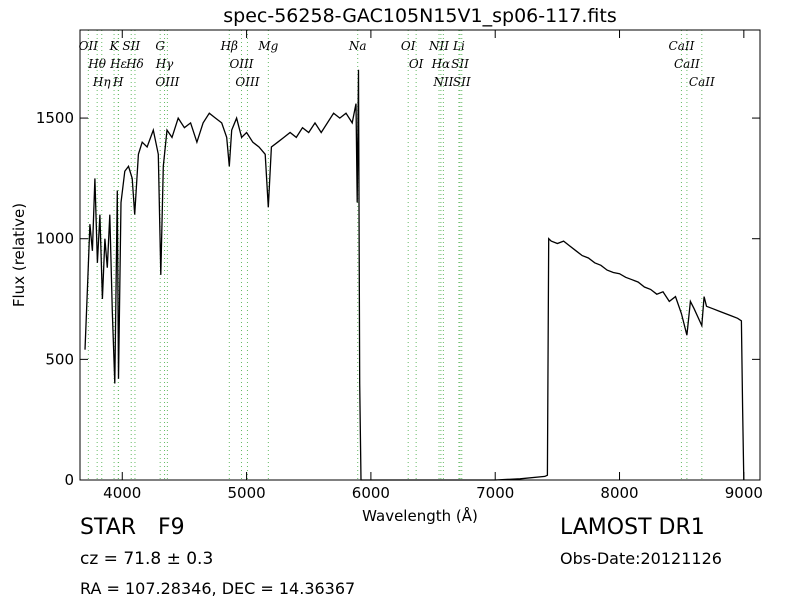 The width and height of the screenshot is (800, 604). Describe the element at coordinates (420, 515) in the screenshot. I see `x-axis-label: Wavelength (Å)` at that location.